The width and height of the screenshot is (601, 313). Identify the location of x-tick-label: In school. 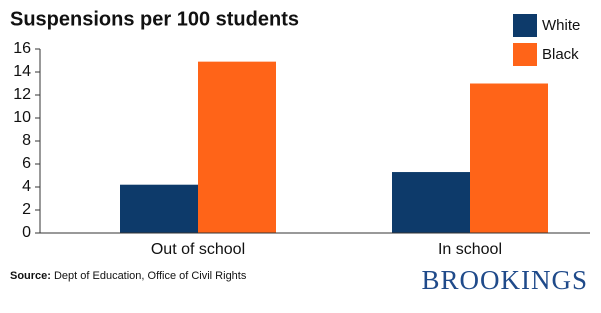
(470, 249).